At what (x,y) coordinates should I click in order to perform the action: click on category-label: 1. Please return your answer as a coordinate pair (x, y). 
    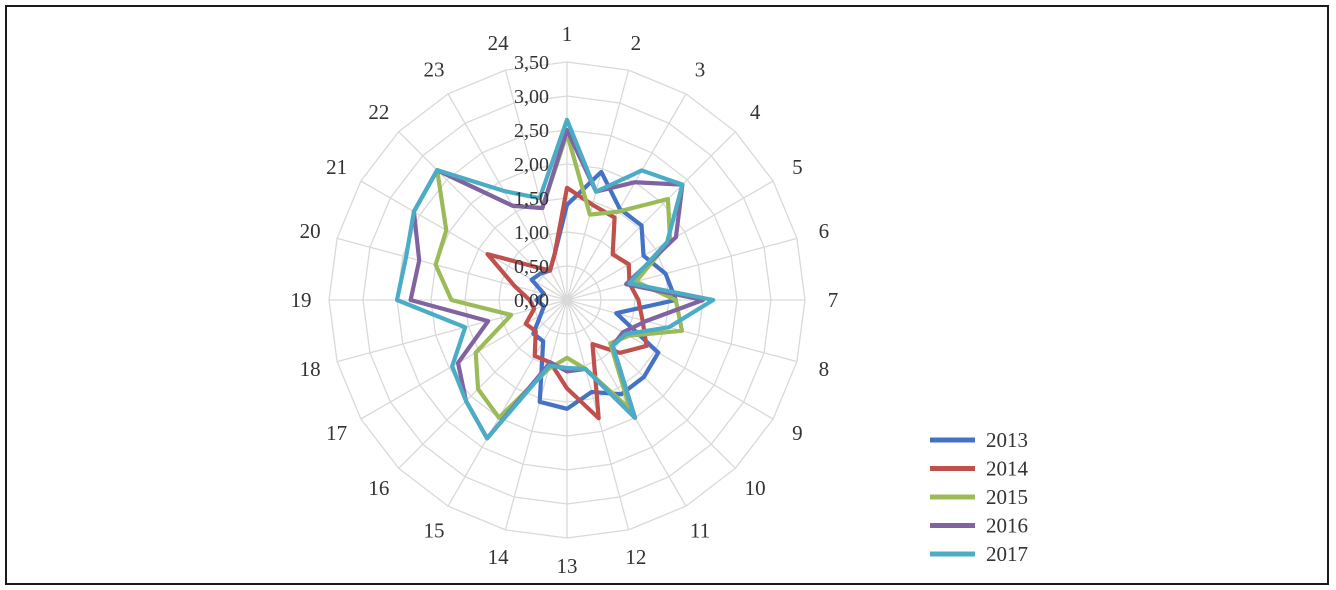
    Looking at the image, I should click on (567, 34).